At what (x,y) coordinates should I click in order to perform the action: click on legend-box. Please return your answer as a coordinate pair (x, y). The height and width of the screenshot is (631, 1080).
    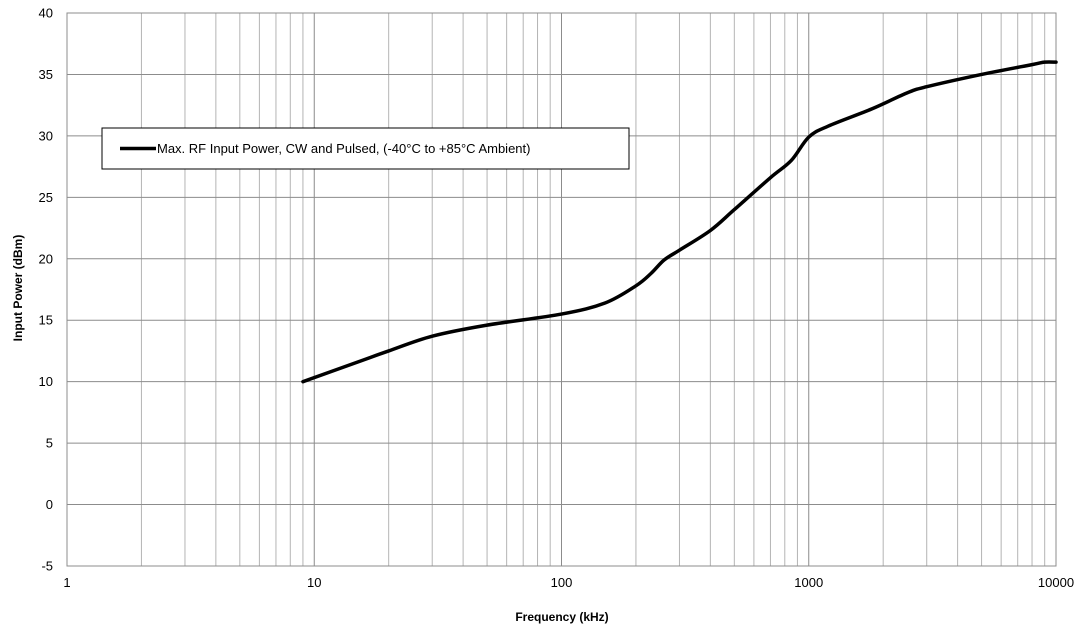
    Looking at the image, I should click on (365, 148).